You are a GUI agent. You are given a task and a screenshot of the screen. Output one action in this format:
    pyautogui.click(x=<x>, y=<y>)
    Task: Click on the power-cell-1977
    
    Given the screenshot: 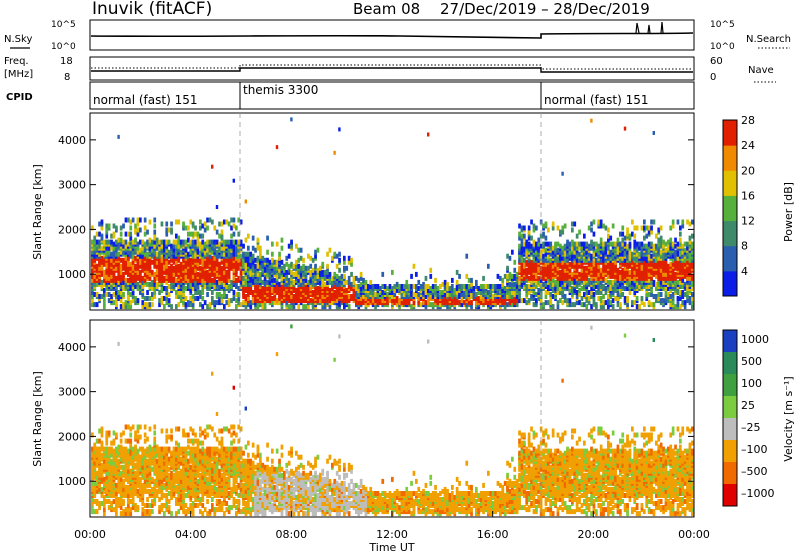 What is the action you would take?
    pyautogui.click(x=315, y=288)
    